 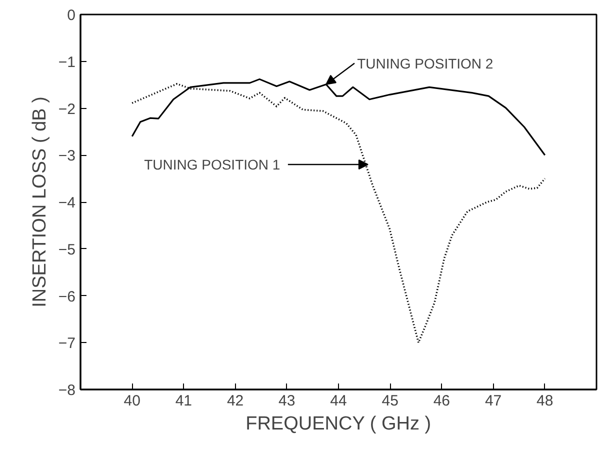 I want to click on y-tick-label: 0, so click(x=71, y=15).